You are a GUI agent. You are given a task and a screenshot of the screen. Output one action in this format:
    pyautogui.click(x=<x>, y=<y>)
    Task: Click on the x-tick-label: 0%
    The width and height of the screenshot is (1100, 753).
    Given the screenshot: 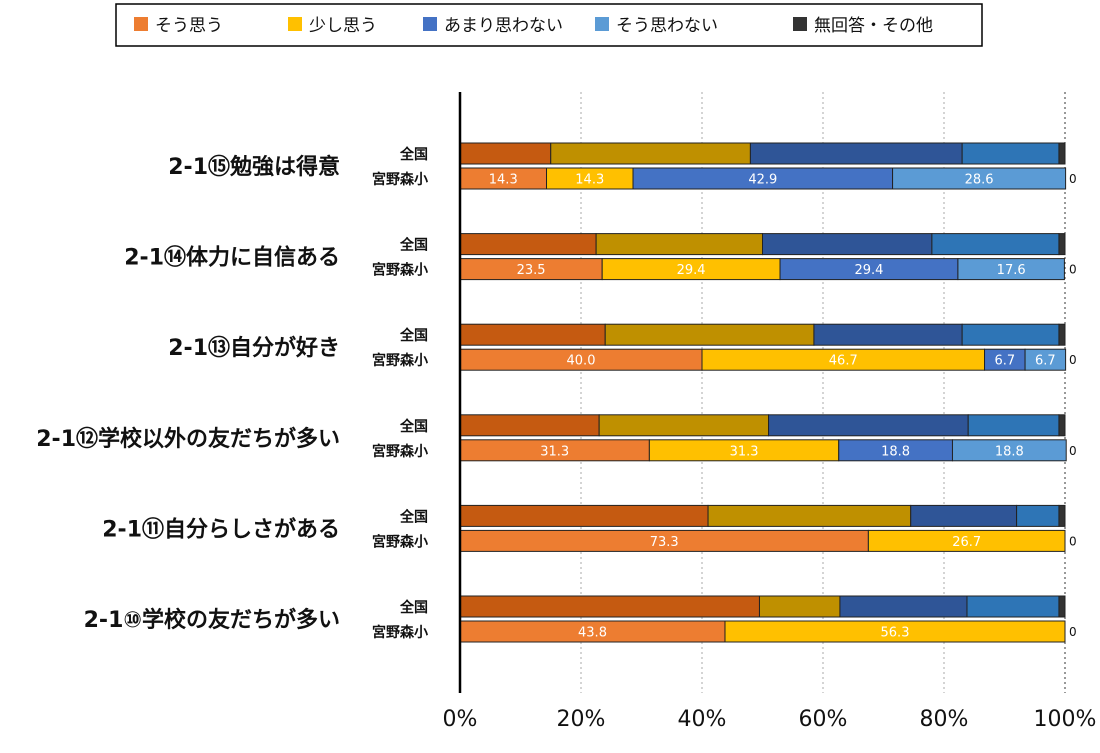 What is the action you would take?
    pyautogui.click(x=460, y=719)
    